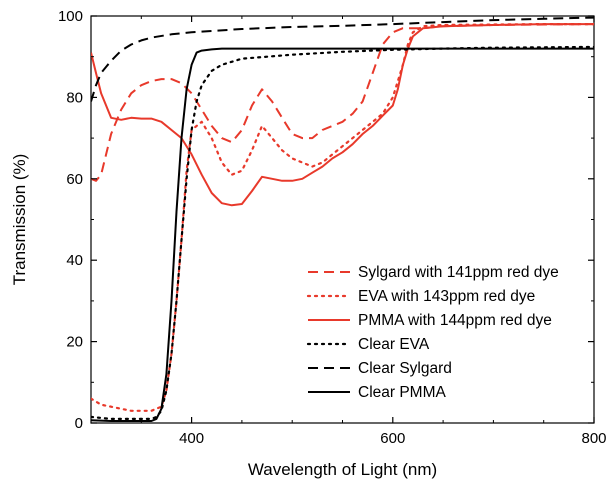 The height and width of the screenshot is (486, 607). I want to click on y-tick-label: 100, so click(70, 16).